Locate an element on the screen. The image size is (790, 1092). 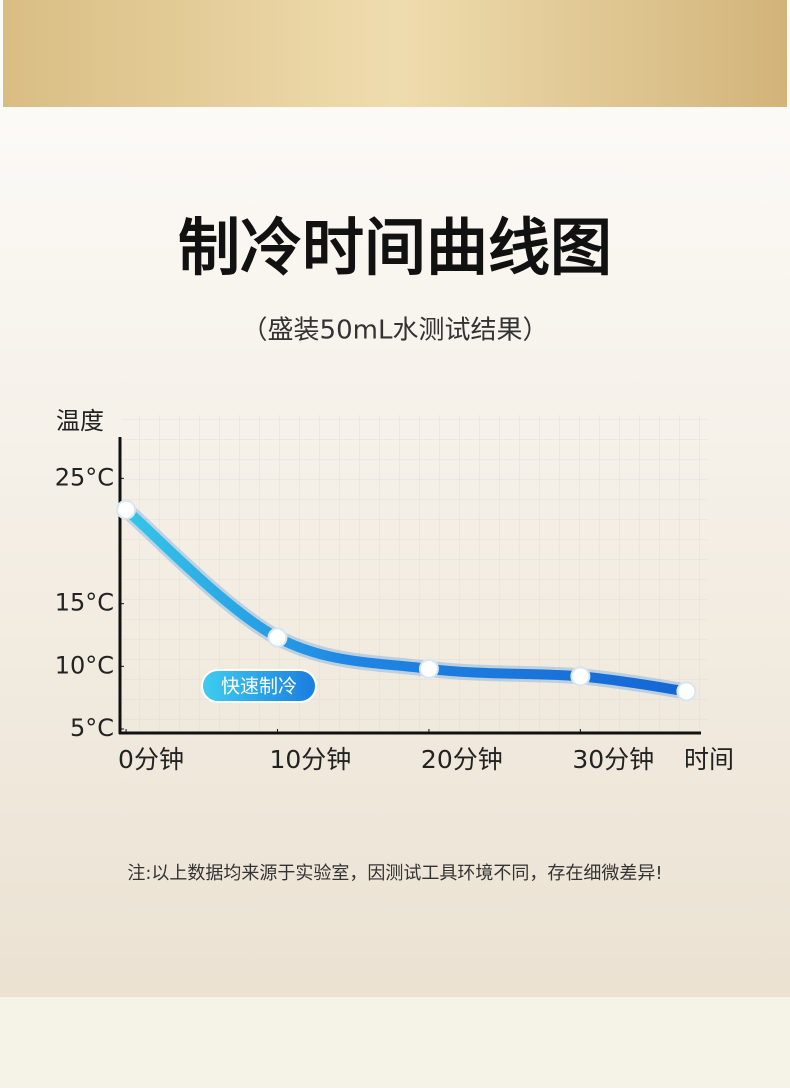
top-banner is located at coordinates (395, 53).